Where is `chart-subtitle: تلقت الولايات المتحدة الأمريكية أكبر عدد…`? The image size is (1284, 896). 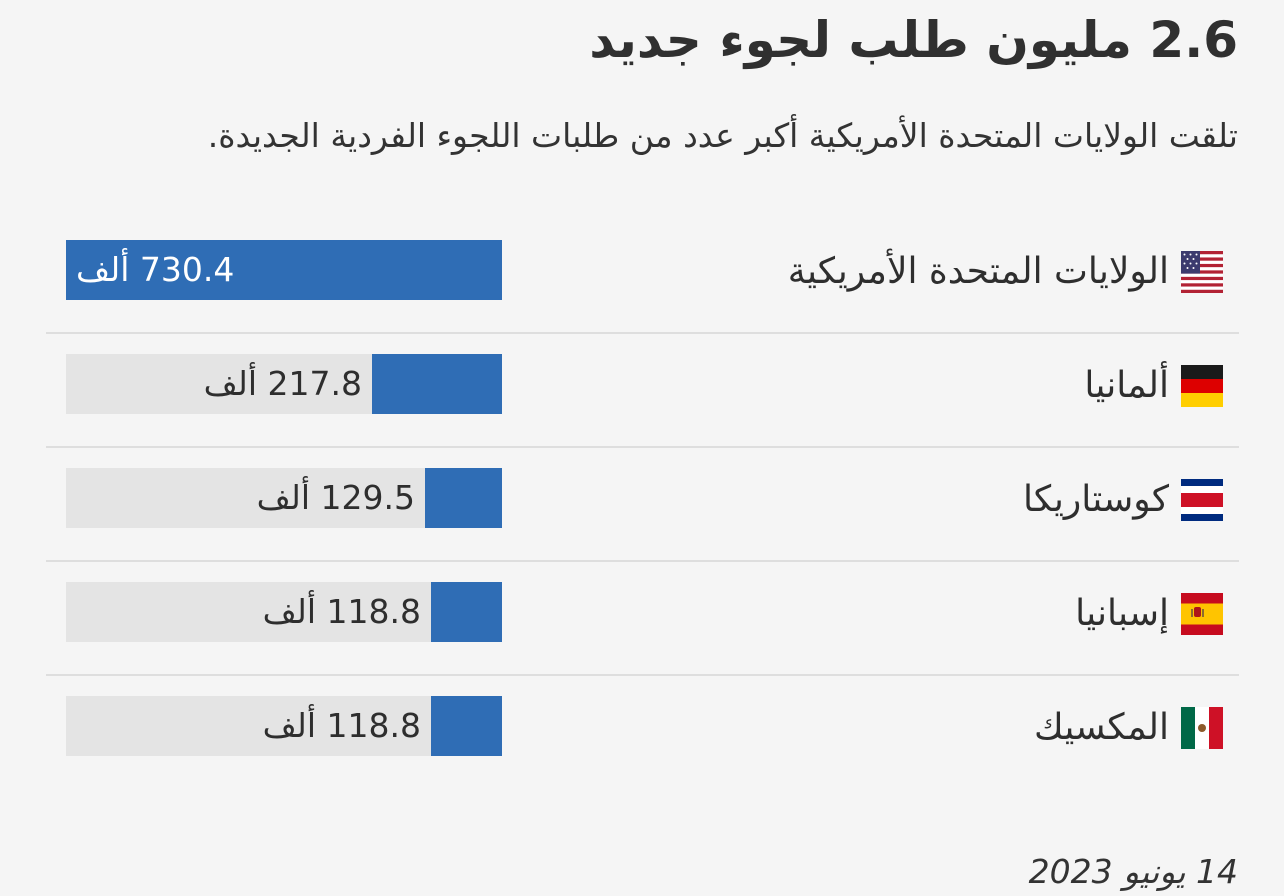 chart-subtitle: تلقت الولايات المتحدة الأمريكية أكبر عدد… is located at coordinates (722, 135).